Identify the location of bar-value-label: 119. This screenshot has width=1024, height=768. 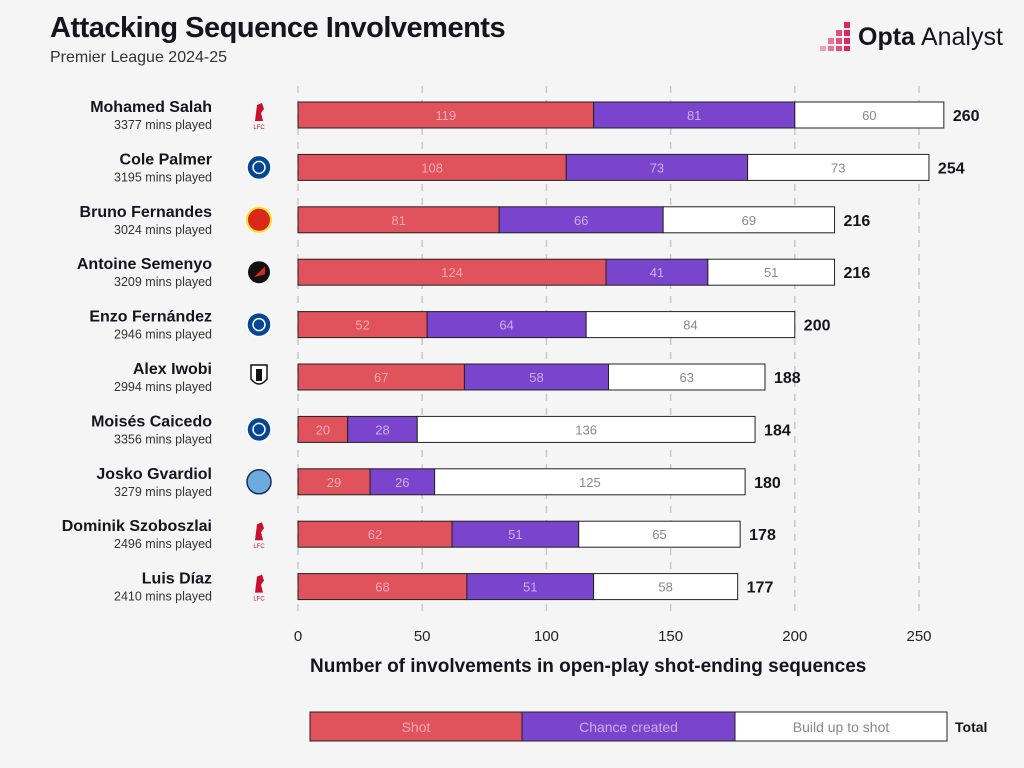
(445, 115).